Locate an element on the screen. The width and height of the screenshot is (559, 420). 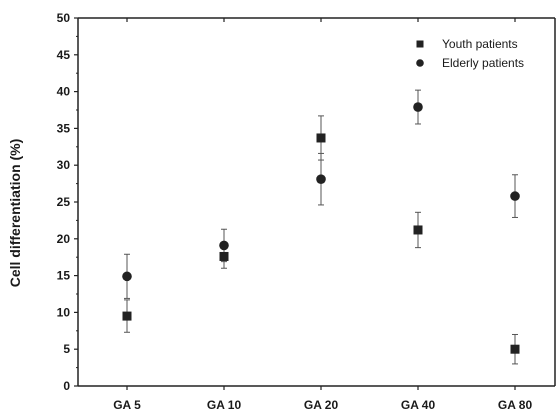
y-axis-title: Cell differentiation (%) is located at coordinates (15, 213).